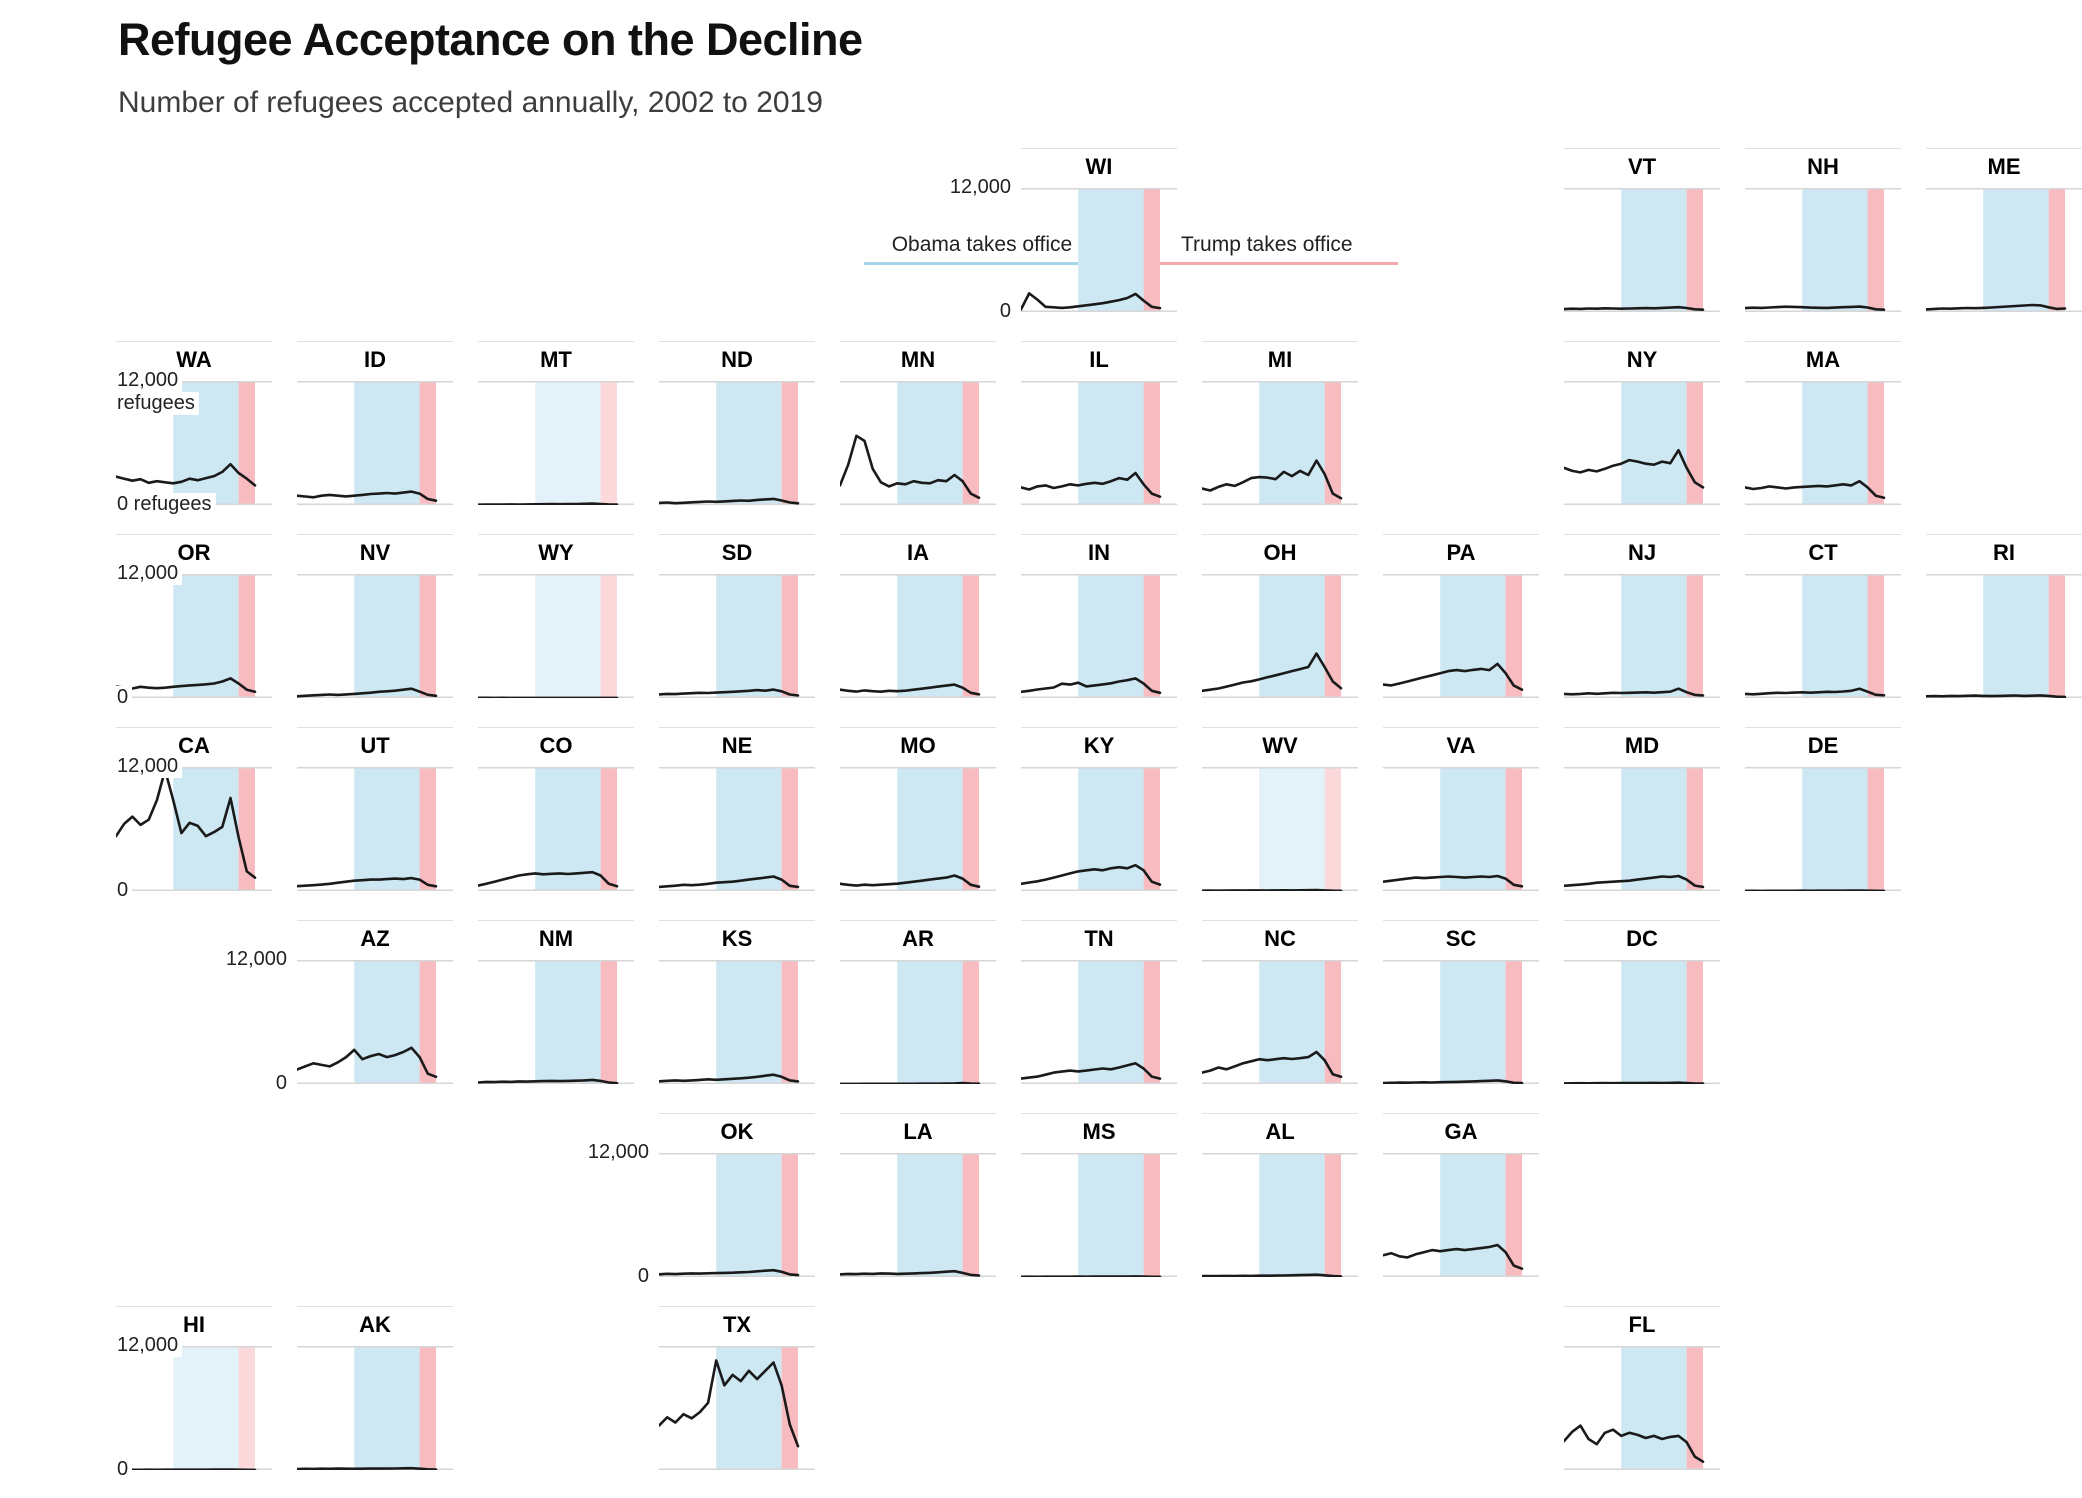 This screenshot has width=2082, height=1498. I want to click on state-cell-la: LA, so click(918, 1195).